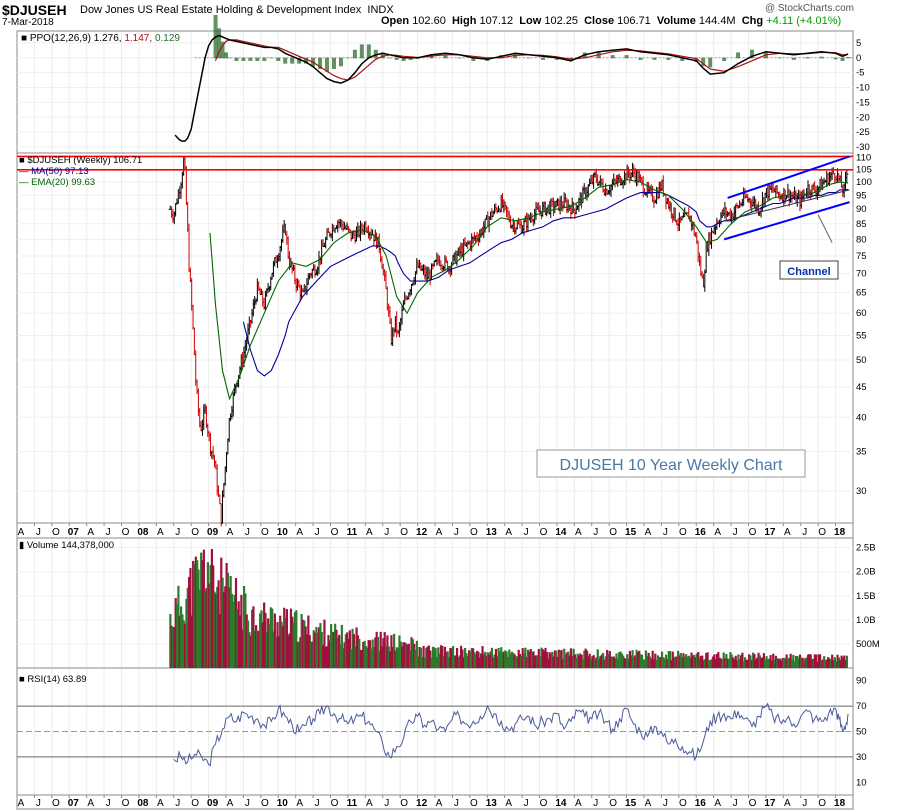 This screenshot has height=811, width=900. What do you see at coordinates (861, 336) in the screenshot?
I see `price-y-tick-label: 55` at bounding box center [861, 336].